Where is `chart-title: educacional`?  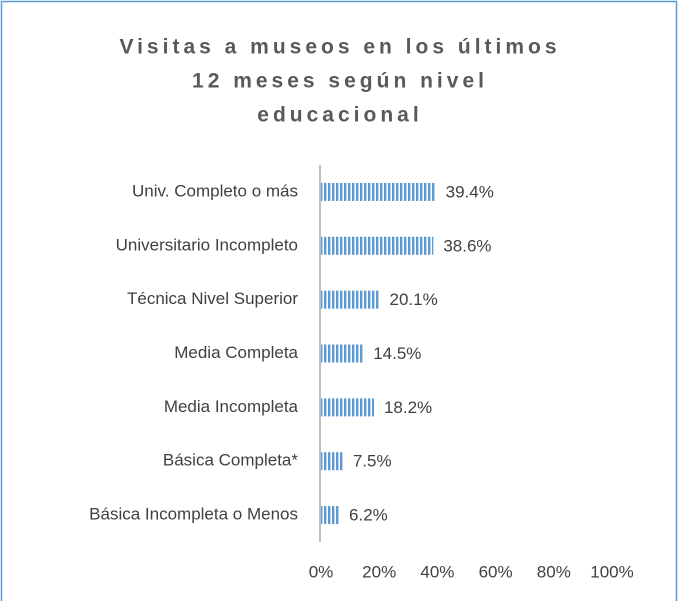 chart-title: educacional is located at coordinates (339, 115).